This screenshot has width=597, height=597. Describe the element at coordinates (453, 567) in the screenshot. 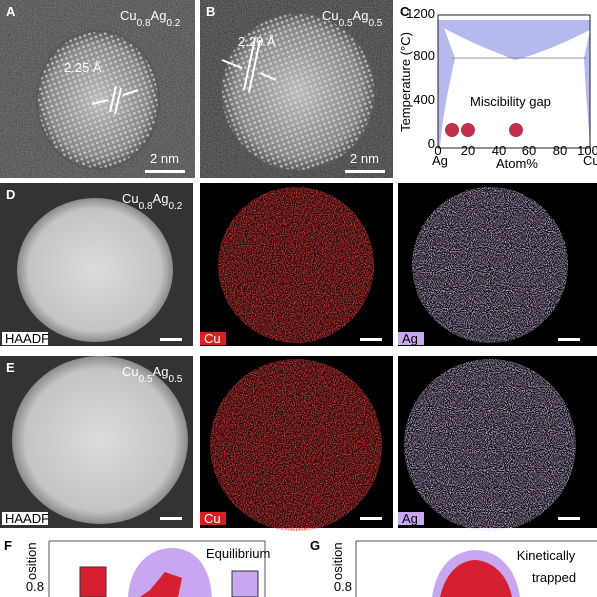

I see `panel-g: G osition 0.8 Kinetically trapped` at that location.